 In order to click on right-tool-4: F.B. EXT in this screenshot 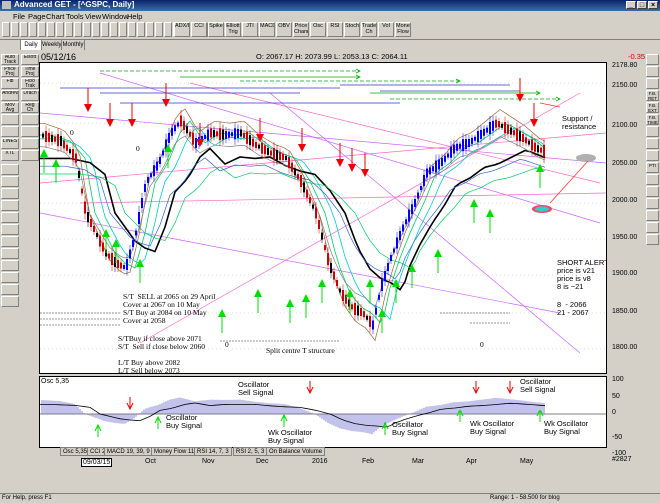, I will do `click(652, 107)`.